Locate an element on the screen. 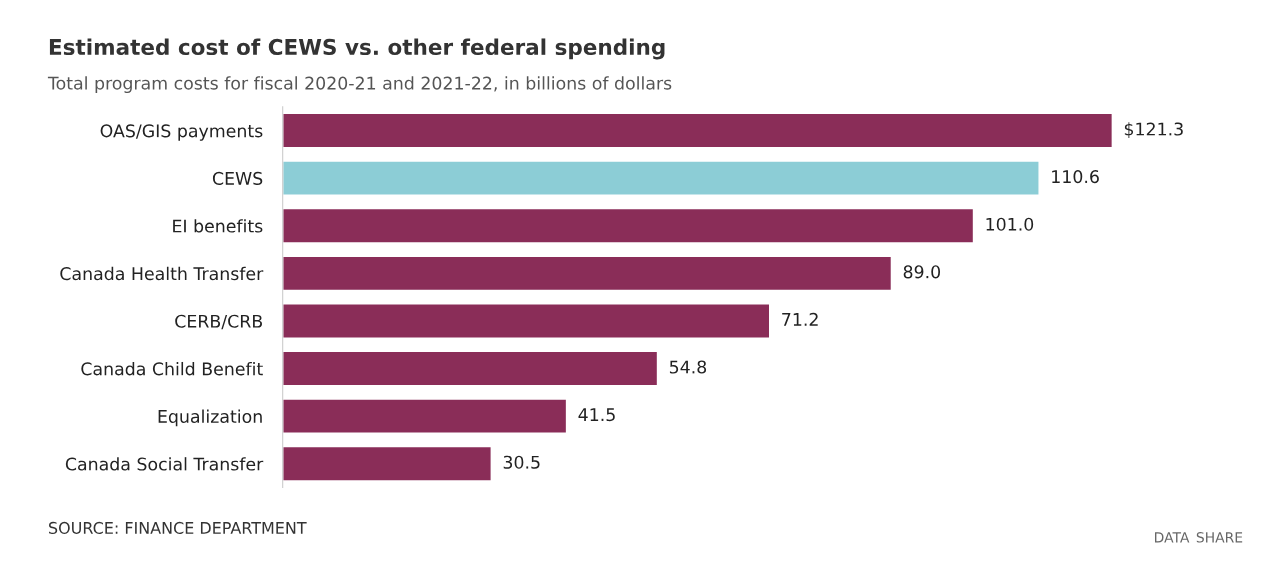 The width and height of the screenshot is (1262, 577). y-tick-label: CERB/CRB is located at coordinates (219, 322).